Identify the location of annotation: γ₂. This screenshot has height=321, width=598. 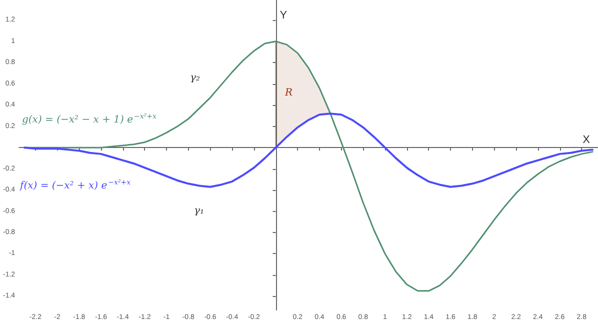
(195, 78).